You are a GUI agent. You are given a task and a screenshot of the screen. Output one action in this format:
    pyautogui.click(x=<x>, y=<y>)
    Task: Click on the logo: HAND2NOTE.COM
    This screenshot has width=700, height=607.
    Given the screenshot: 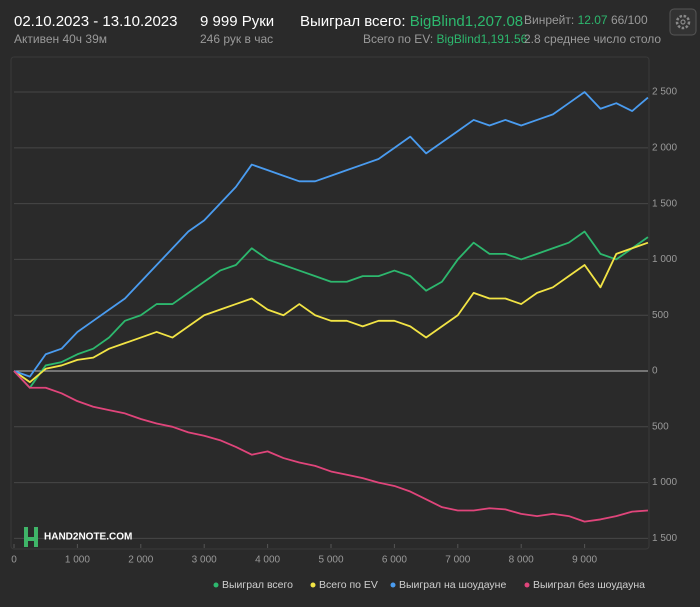 What is the action you would take?
    pyautogui.click(x=78, y=537)
    